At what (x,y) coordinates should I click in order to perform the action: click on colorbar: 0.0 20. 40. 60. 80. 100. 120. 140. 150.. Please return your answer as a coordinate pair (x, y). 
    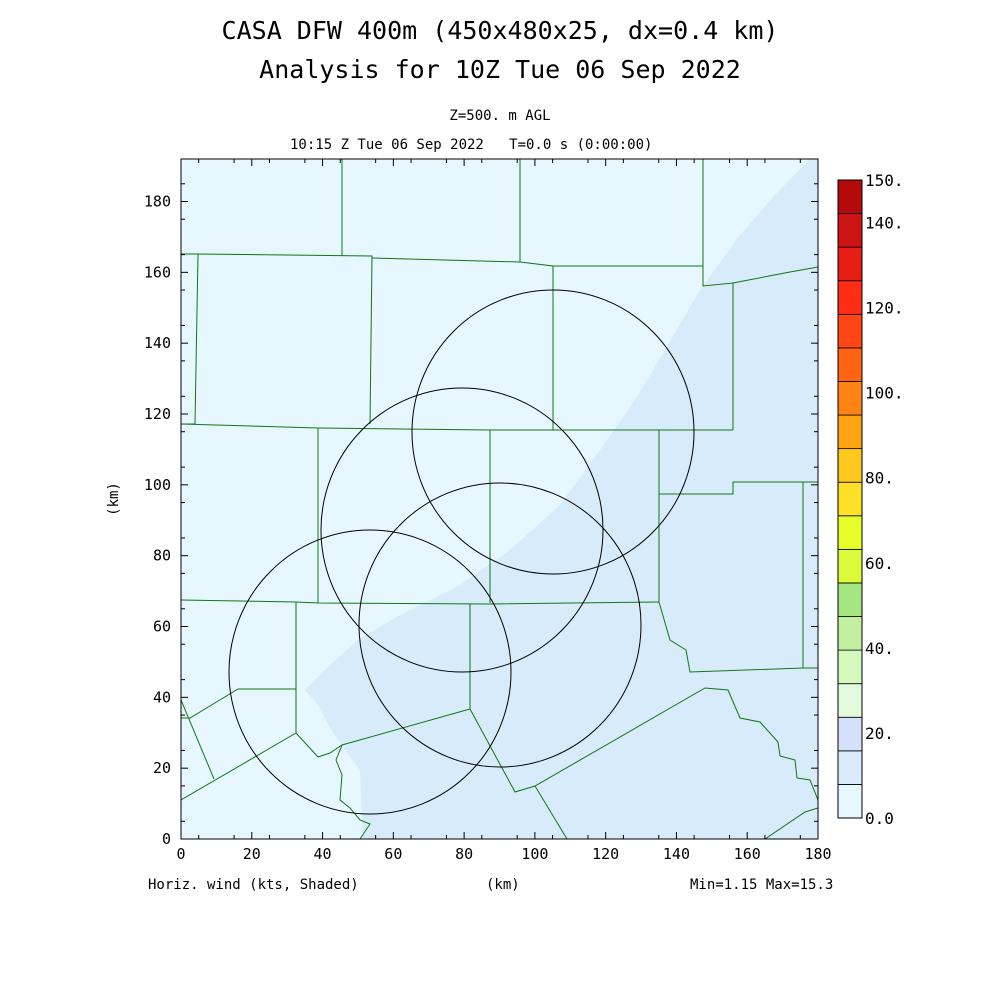
    Looking at the image, I should click on (870, 499).